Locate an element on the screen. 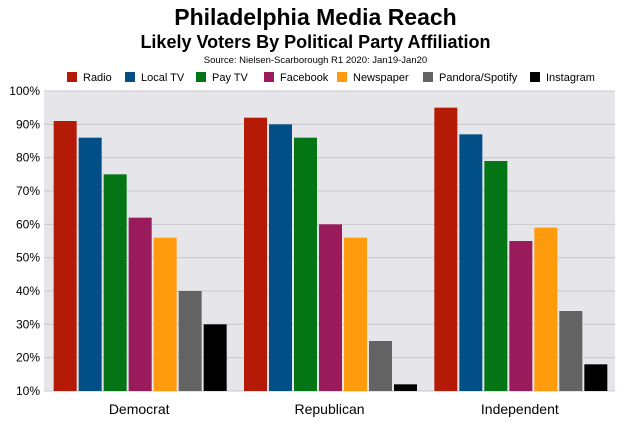 Image resolution: width=631 pixels, height=426 pixels. legend-label-instagram: Instagram is located at coordinates (570, 78).